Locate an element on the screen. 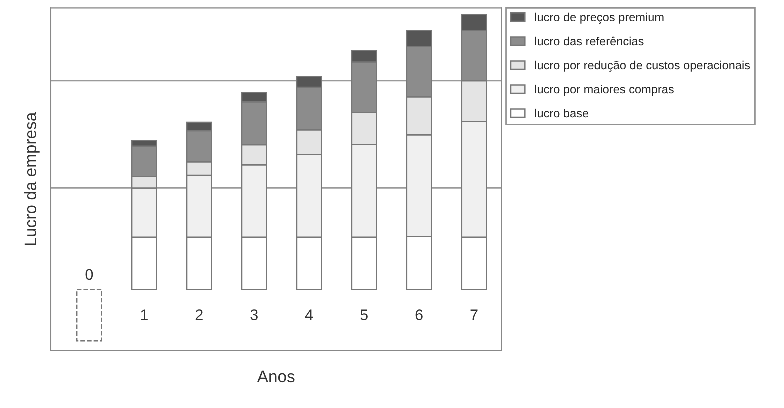  legend-label: lucro de preços premium is located at coordinates (599, 18).